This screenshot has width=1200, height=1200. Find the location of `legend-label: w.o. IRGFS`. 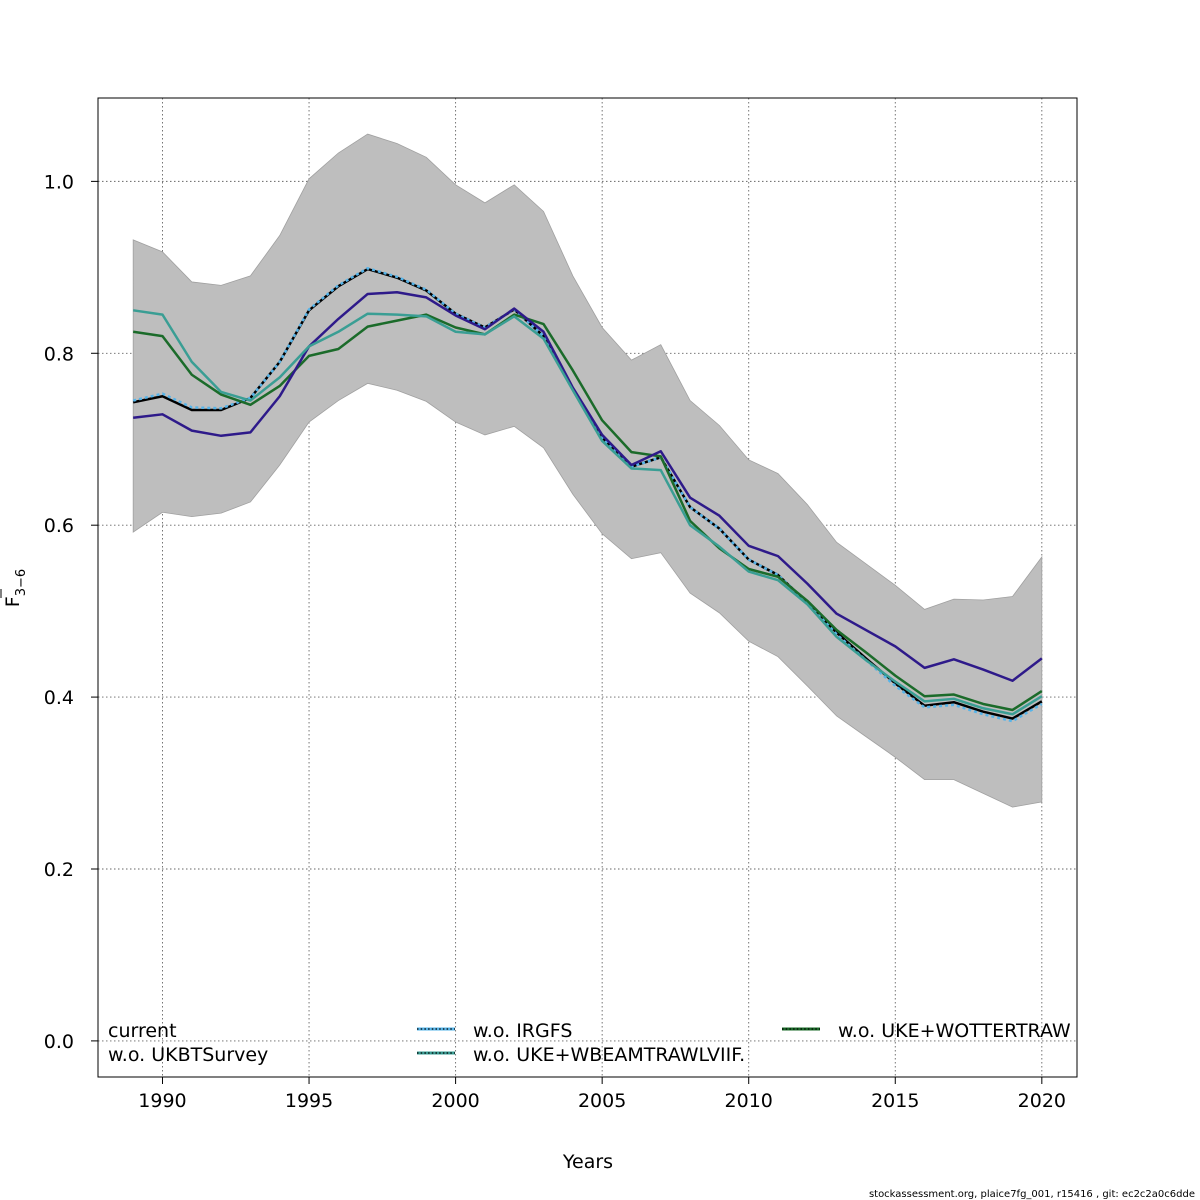

legend-label: w.o. IRGFS is located at coordinates (522, 1031).